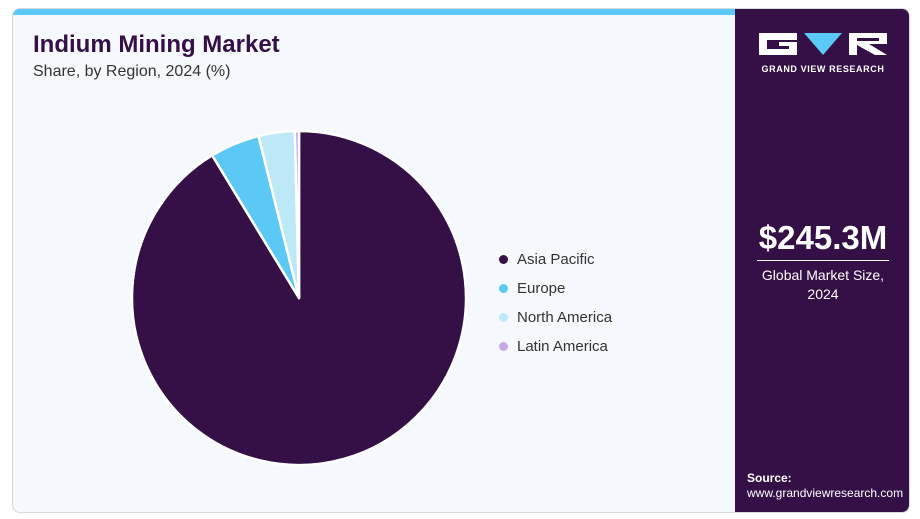  What do you see at coordinates (565, 317) in the screenshot?
I see `legend-label: North America` at bounding box center [565, 317].